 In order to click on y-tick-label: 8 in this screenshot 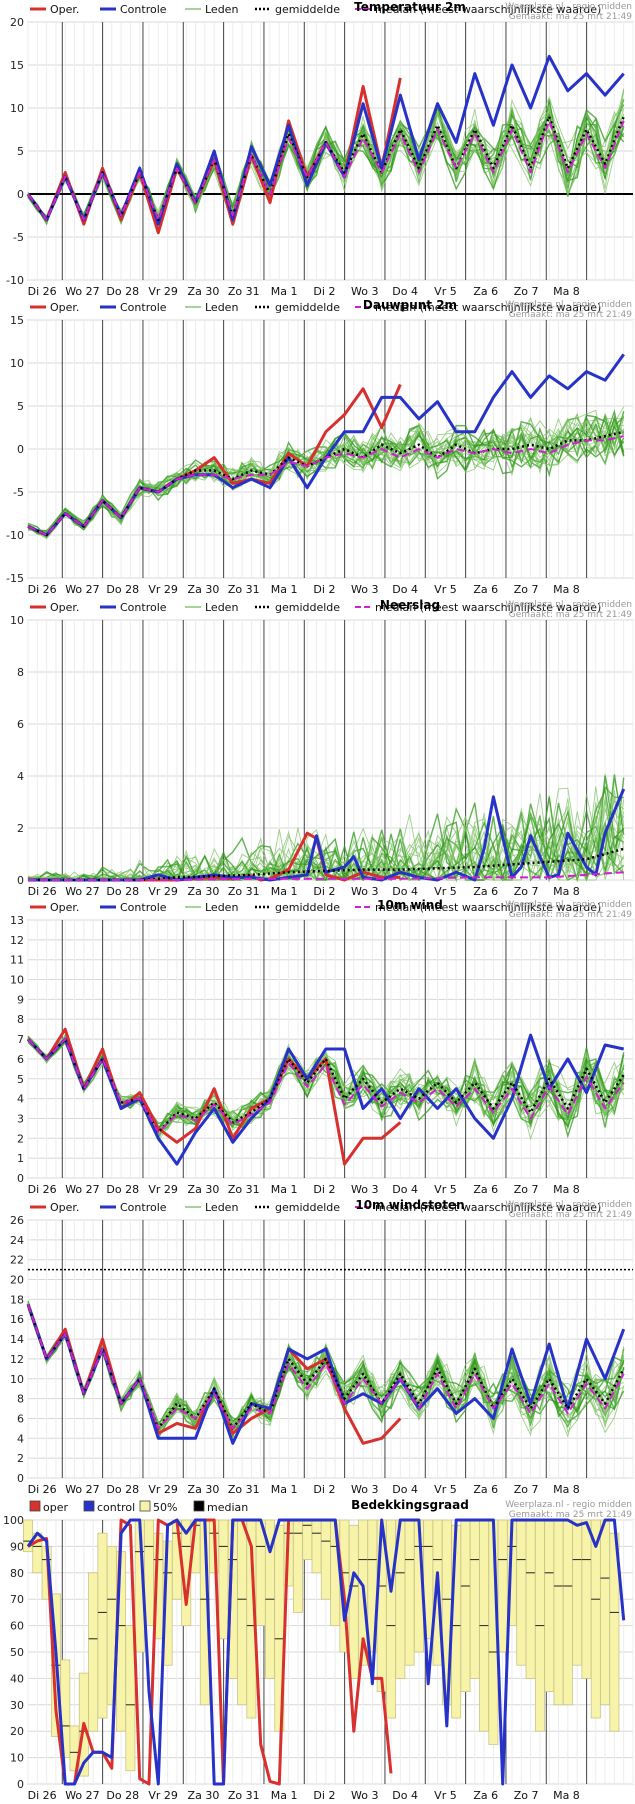, I will do `click(20, 1399)`.